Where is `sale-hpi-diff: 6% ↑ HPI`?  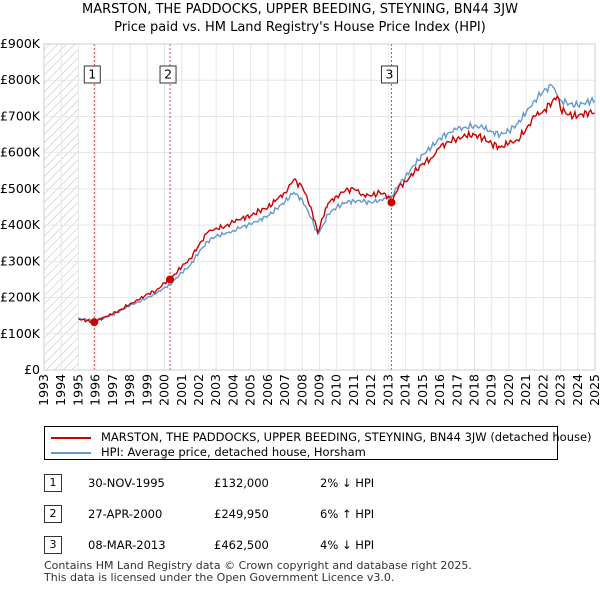 sale-hpi-diff: 6% ↑ HPI is located at coordinates (347, 514).